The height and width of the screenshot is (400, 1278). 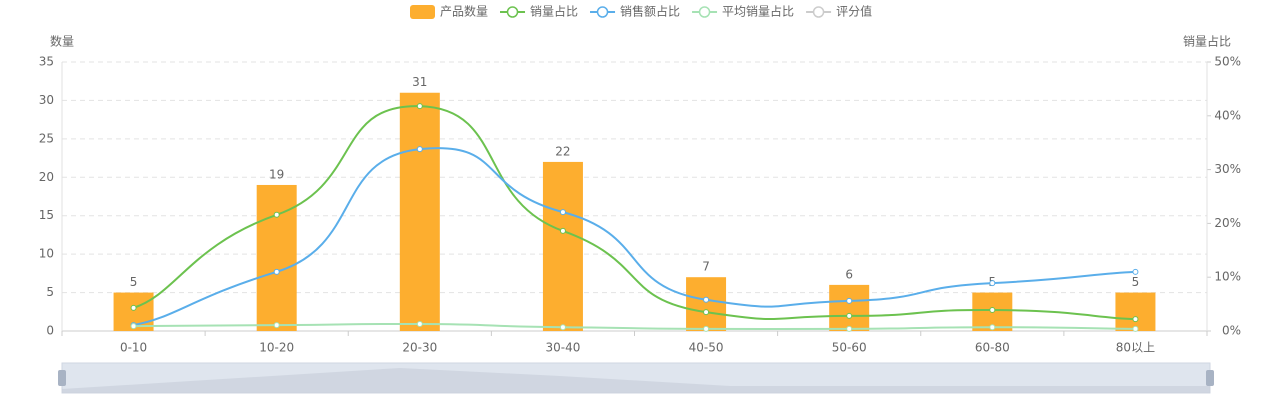 What do you see at coordinates (276, 348) in the screenshot?
I see `x-tick-label: 10-20` at bounding box center [276, 348].